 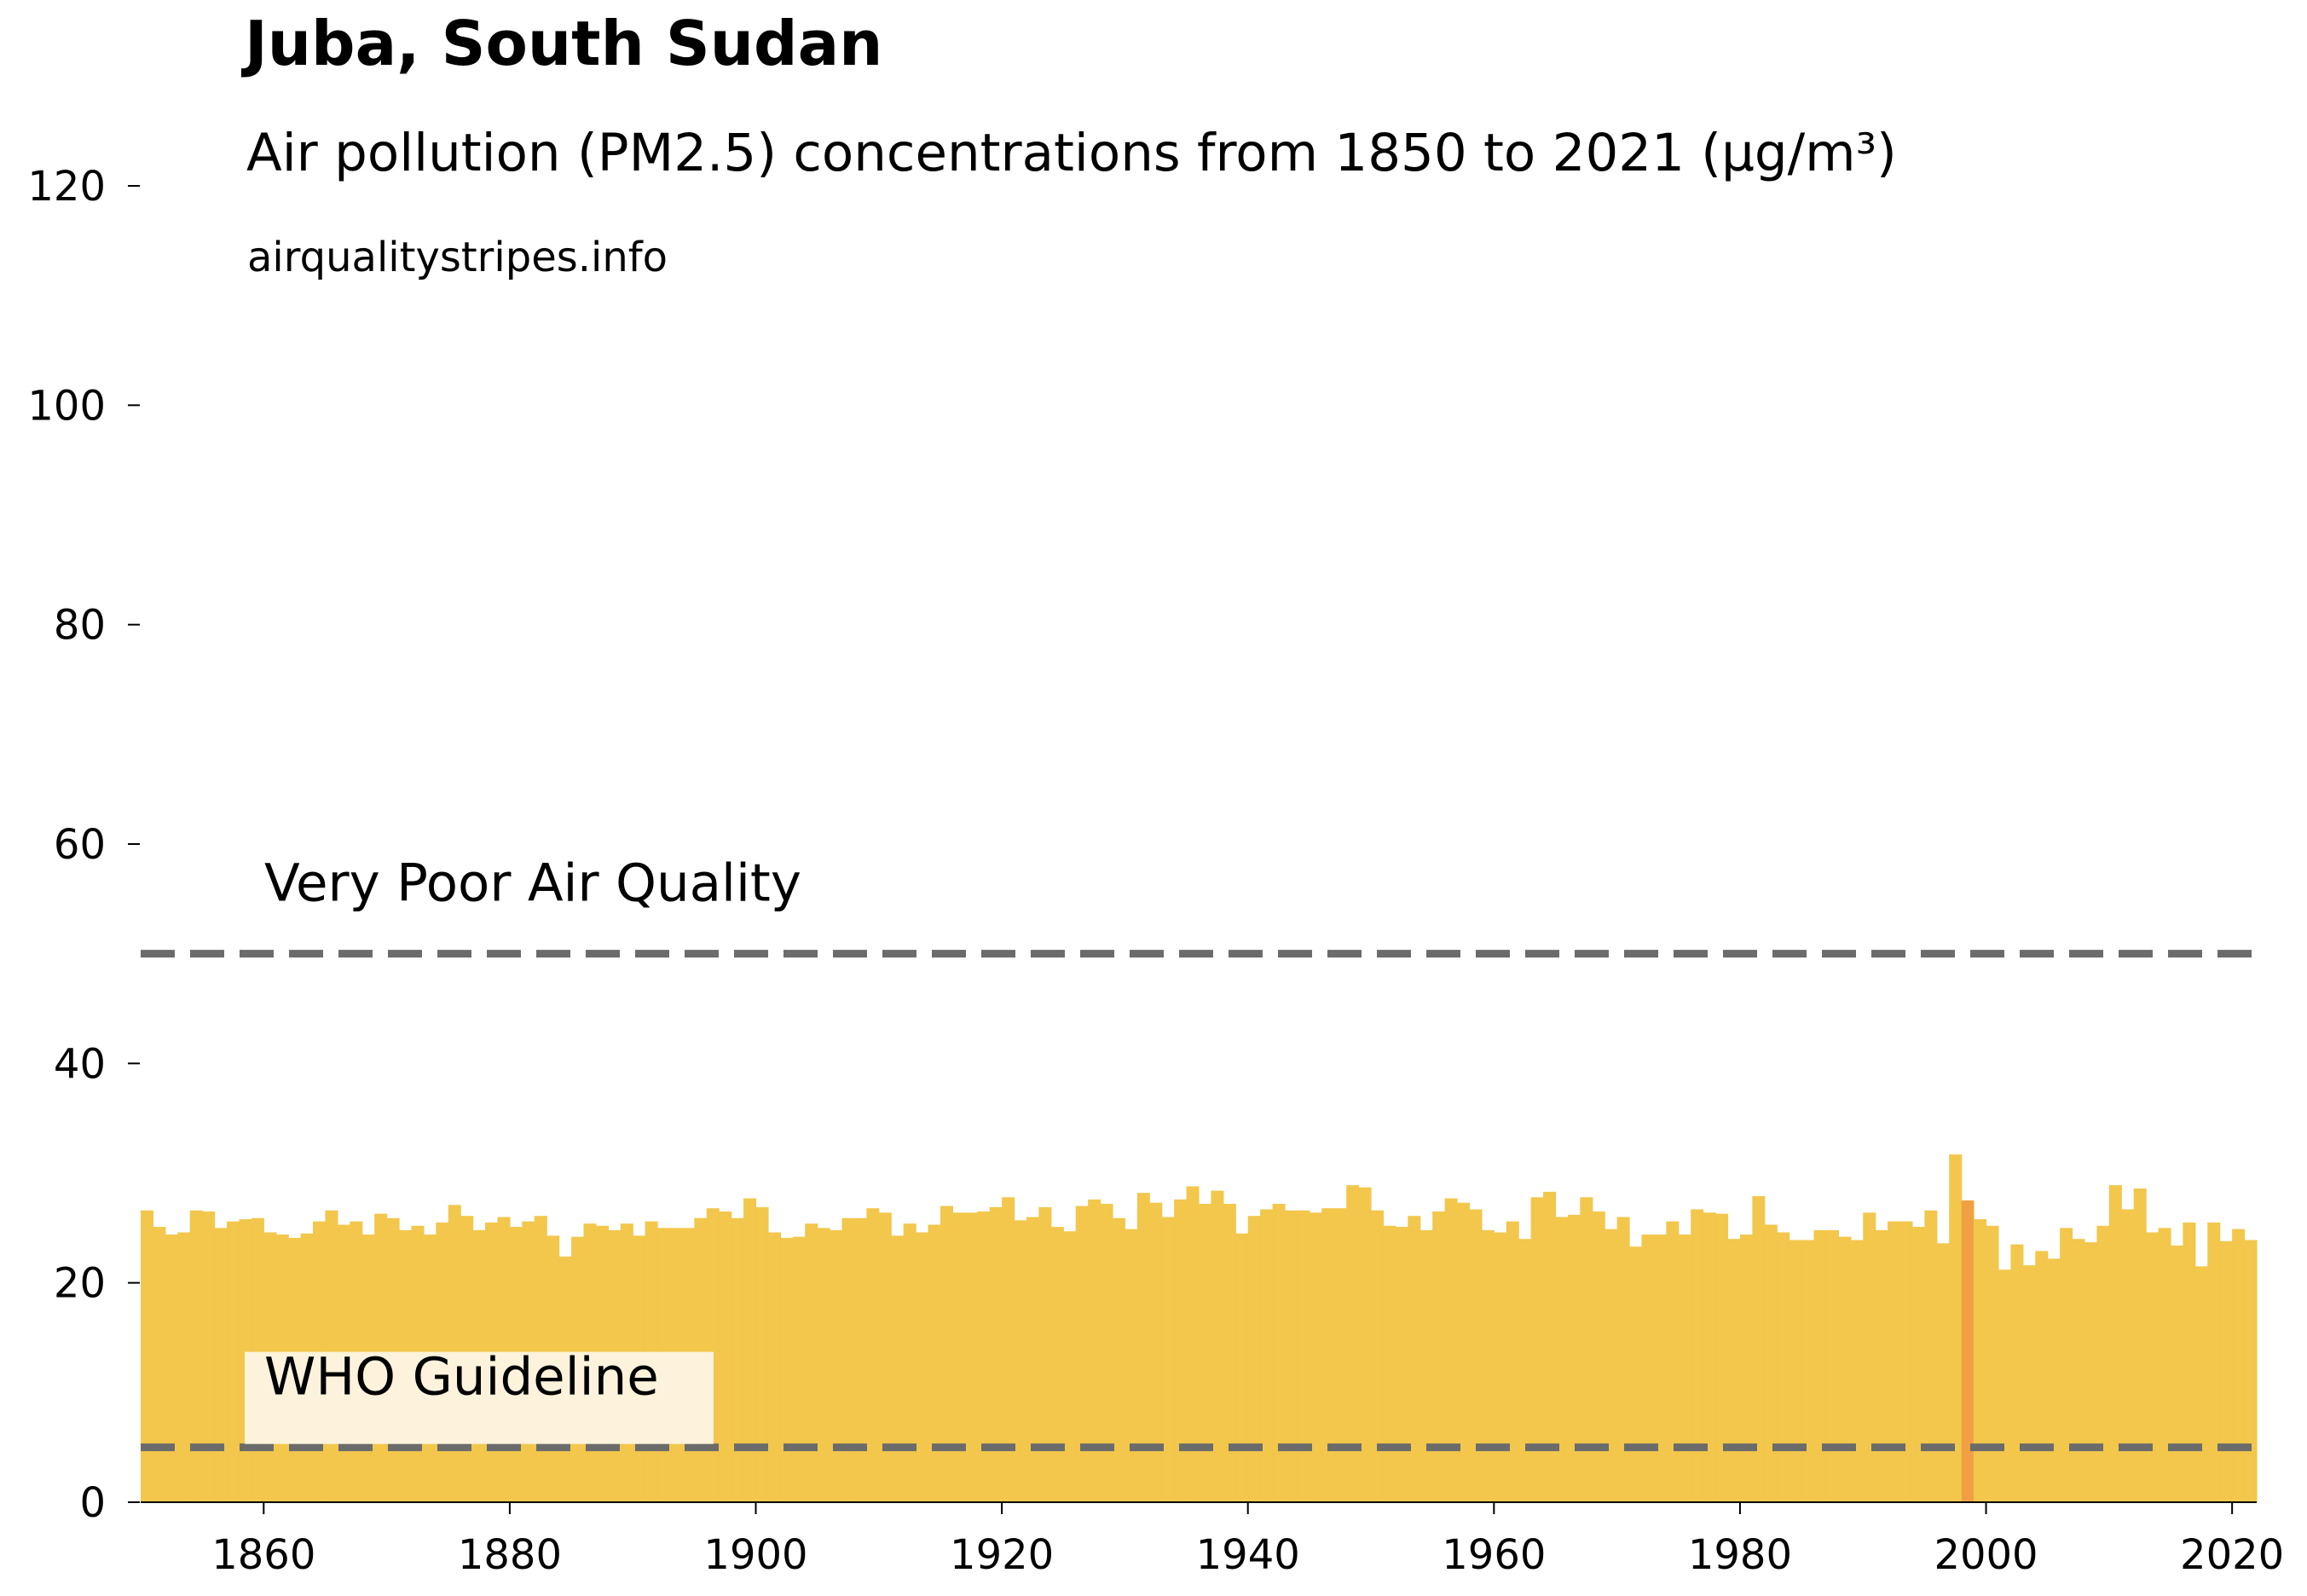 What do you see at coordinates (1906, 1361) in the screenshot?
I see `bar-1993` at bounding box center [1906, 1361].